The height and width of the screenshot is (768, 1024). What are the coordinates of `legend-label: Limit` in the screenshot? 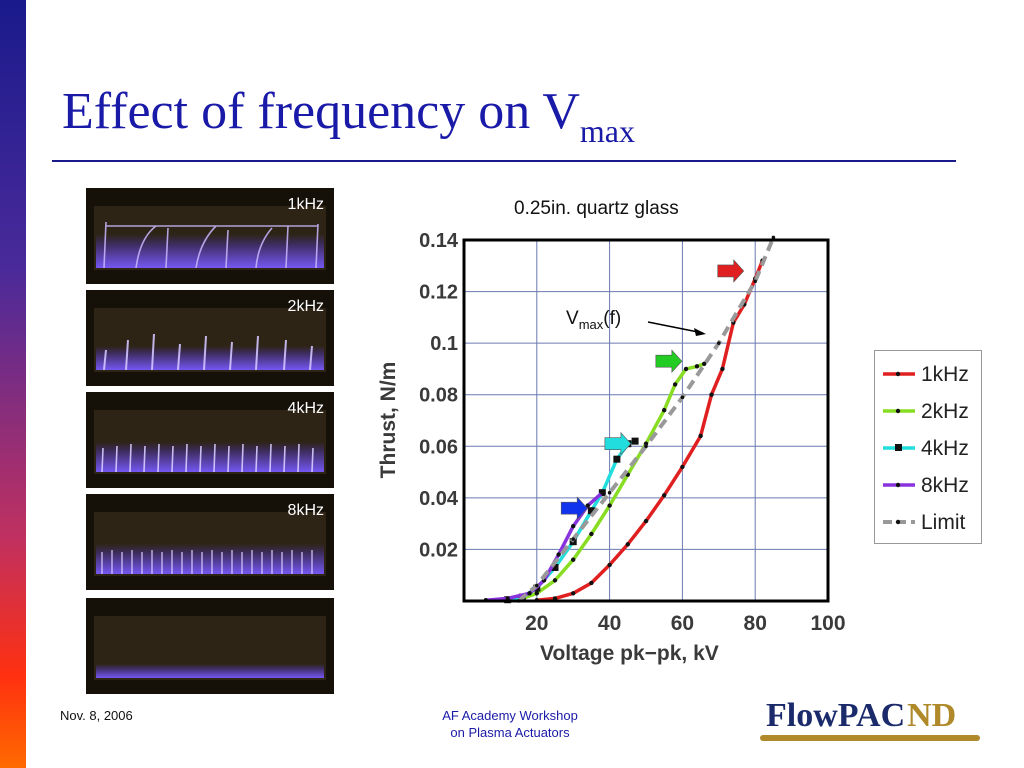 It's located at (943, 522).